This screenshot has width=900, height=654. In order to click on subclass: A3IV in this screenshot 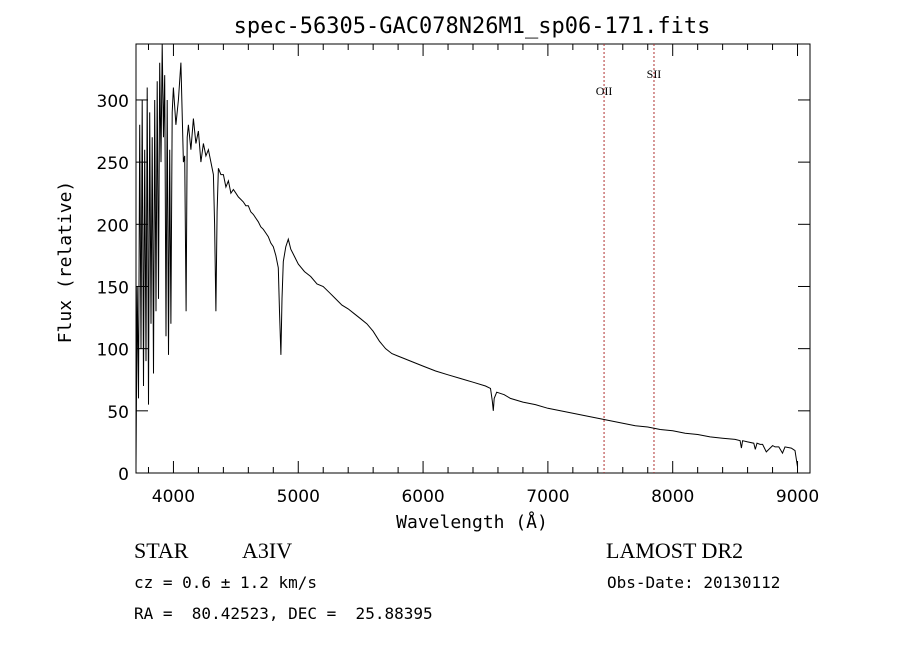, I will do `click(267, 550)`.